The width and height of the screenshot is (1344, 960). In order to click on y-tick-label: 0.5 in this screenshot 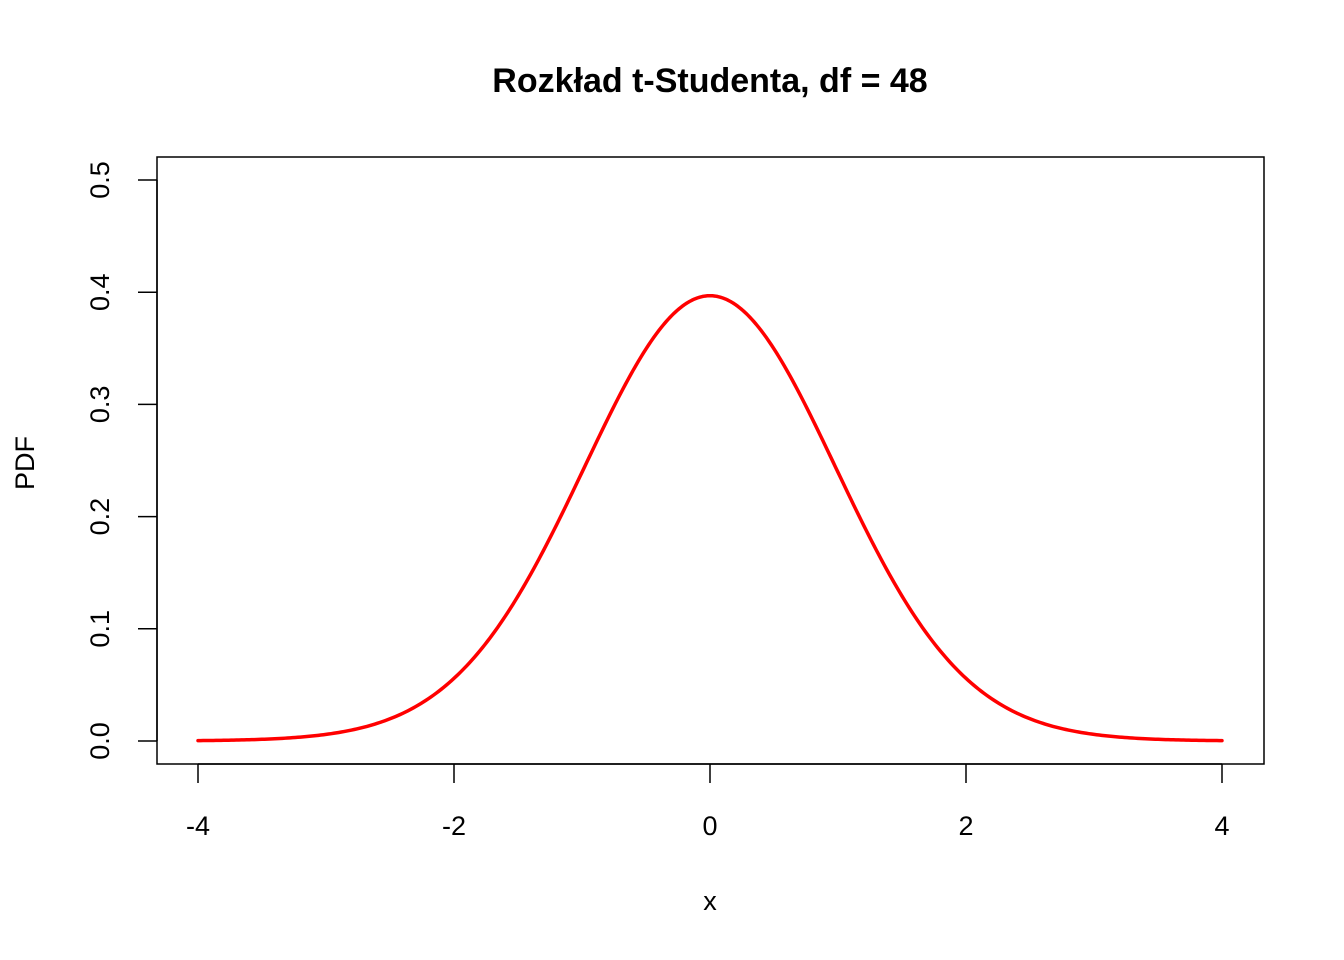, I will do `click(100, 180)`.